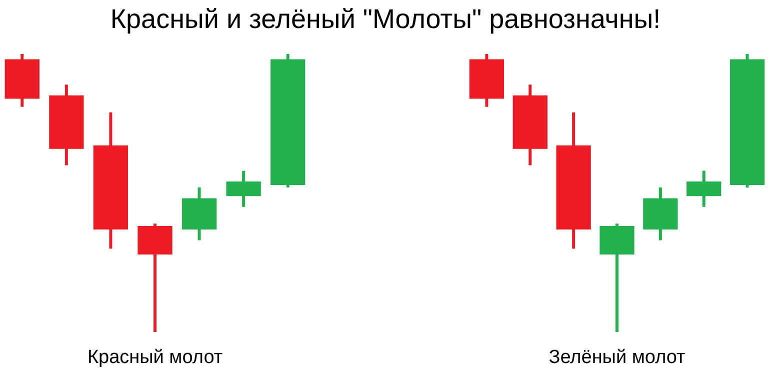 The width and height of the screenshot is (771, 374). Describe the element at coordinates (617, 358) in the screenshot. I see `x-axis-title: Зелёный молот` at that location.